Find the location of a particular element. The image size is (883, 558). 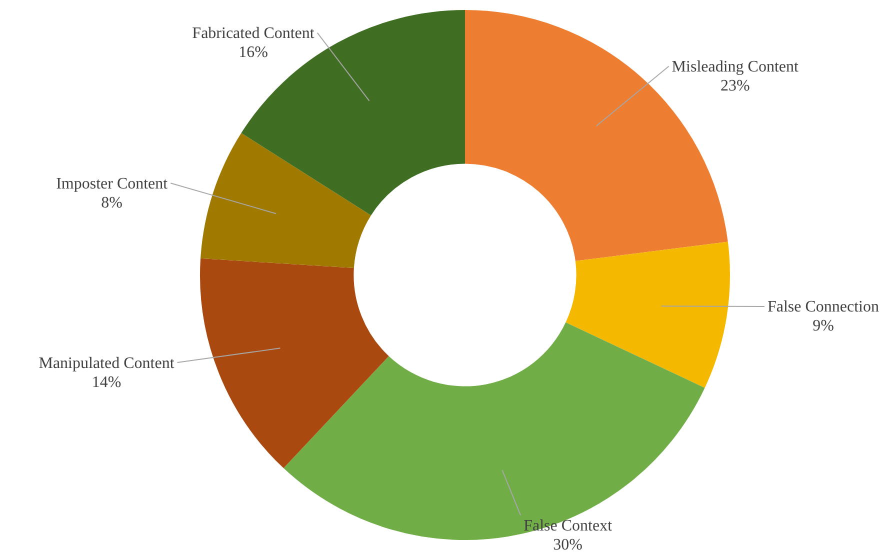

slice-label: Fabricated Content is located at coordinates (253, 33).